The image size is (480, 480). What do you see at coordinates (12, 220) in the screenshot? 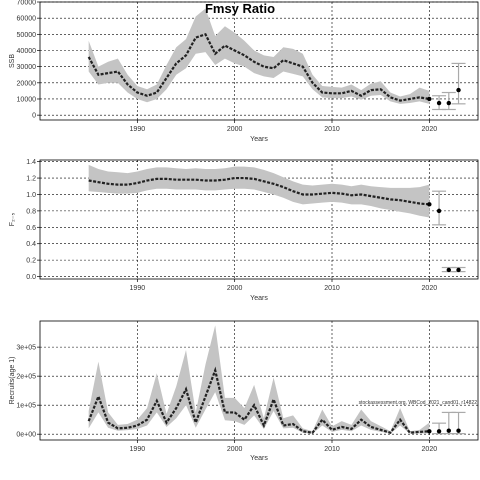
I see `y-axis-title: F₂₋₅` at bounding box center [12, 220].